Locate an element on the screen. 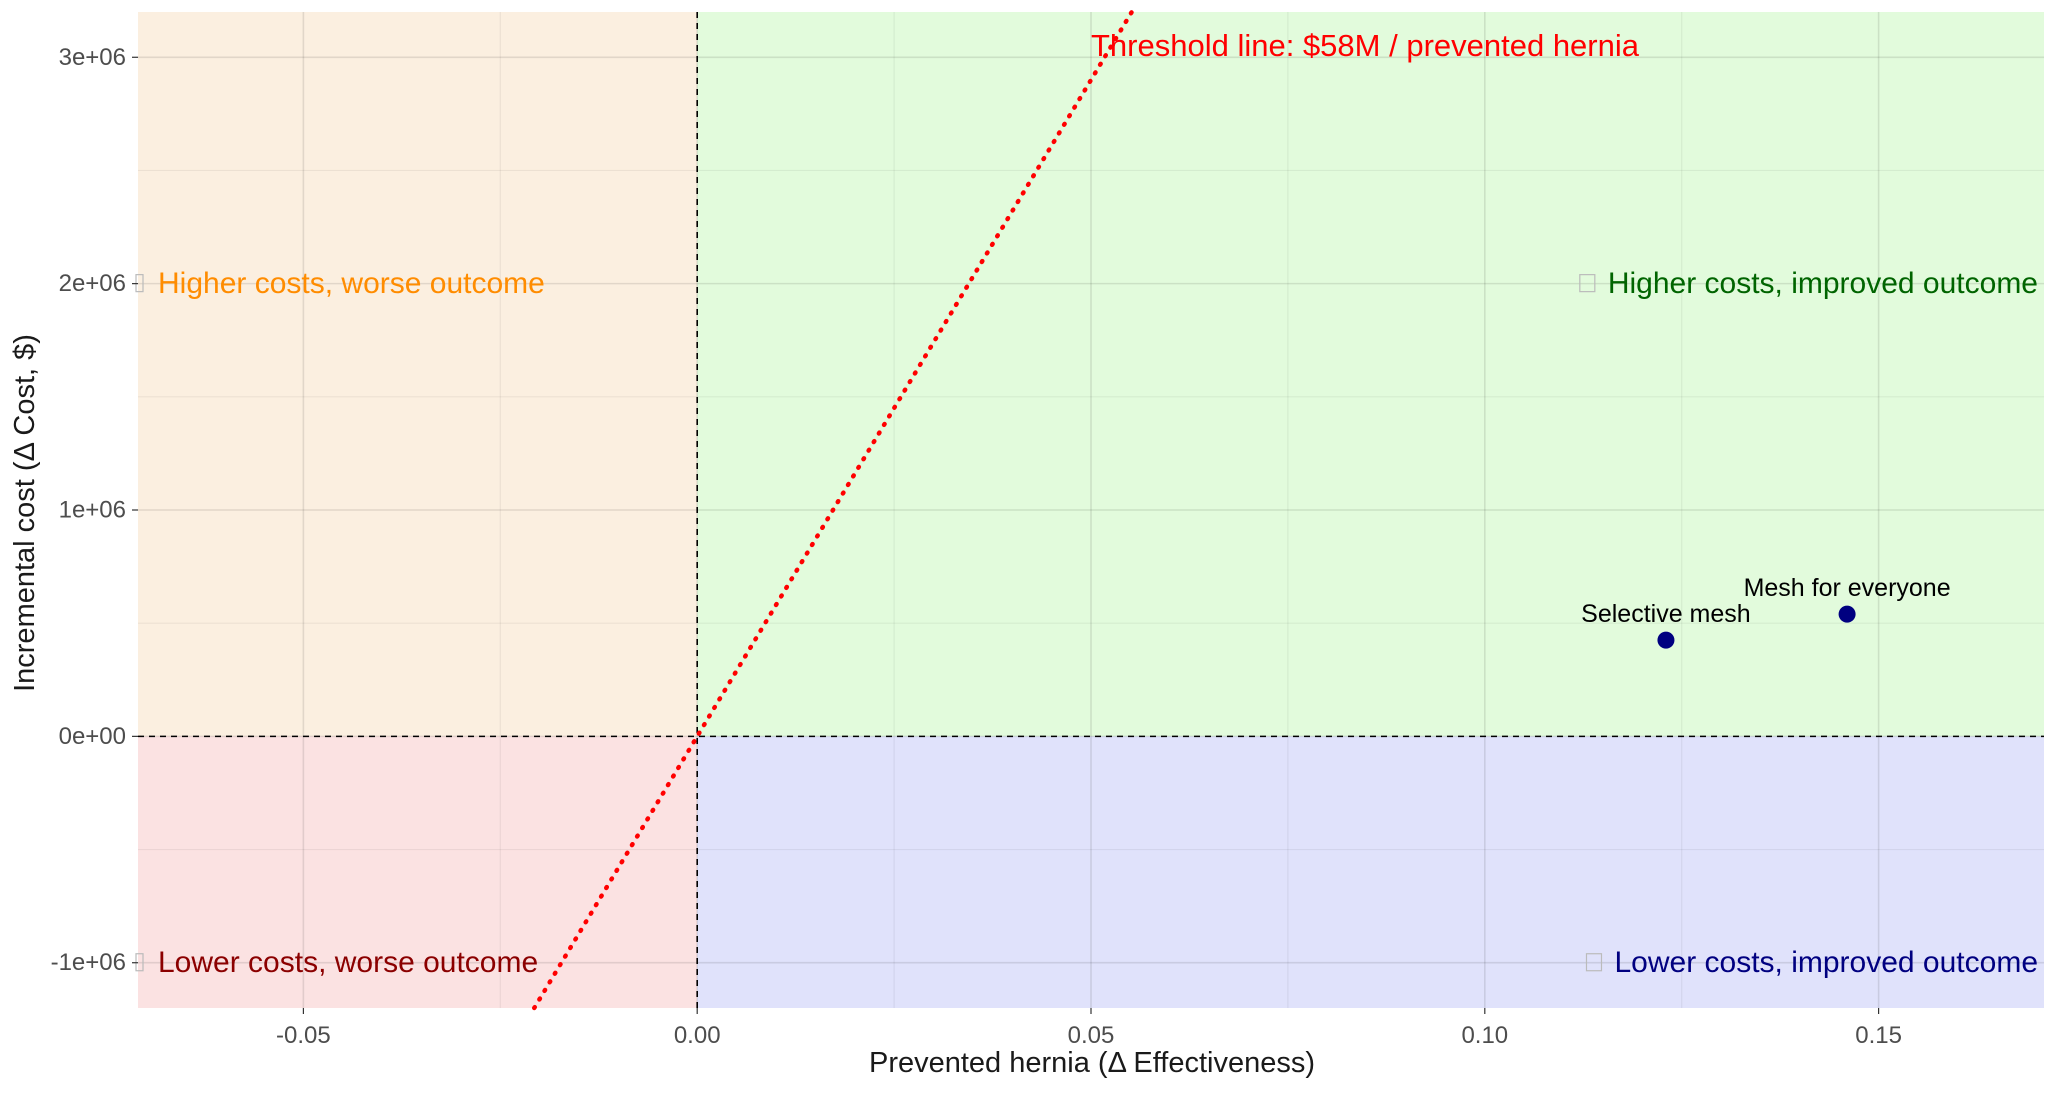 This screenshot has width=2056, height=1095. y-tick-label: 2e+06 is located at coordinates (92, 283).